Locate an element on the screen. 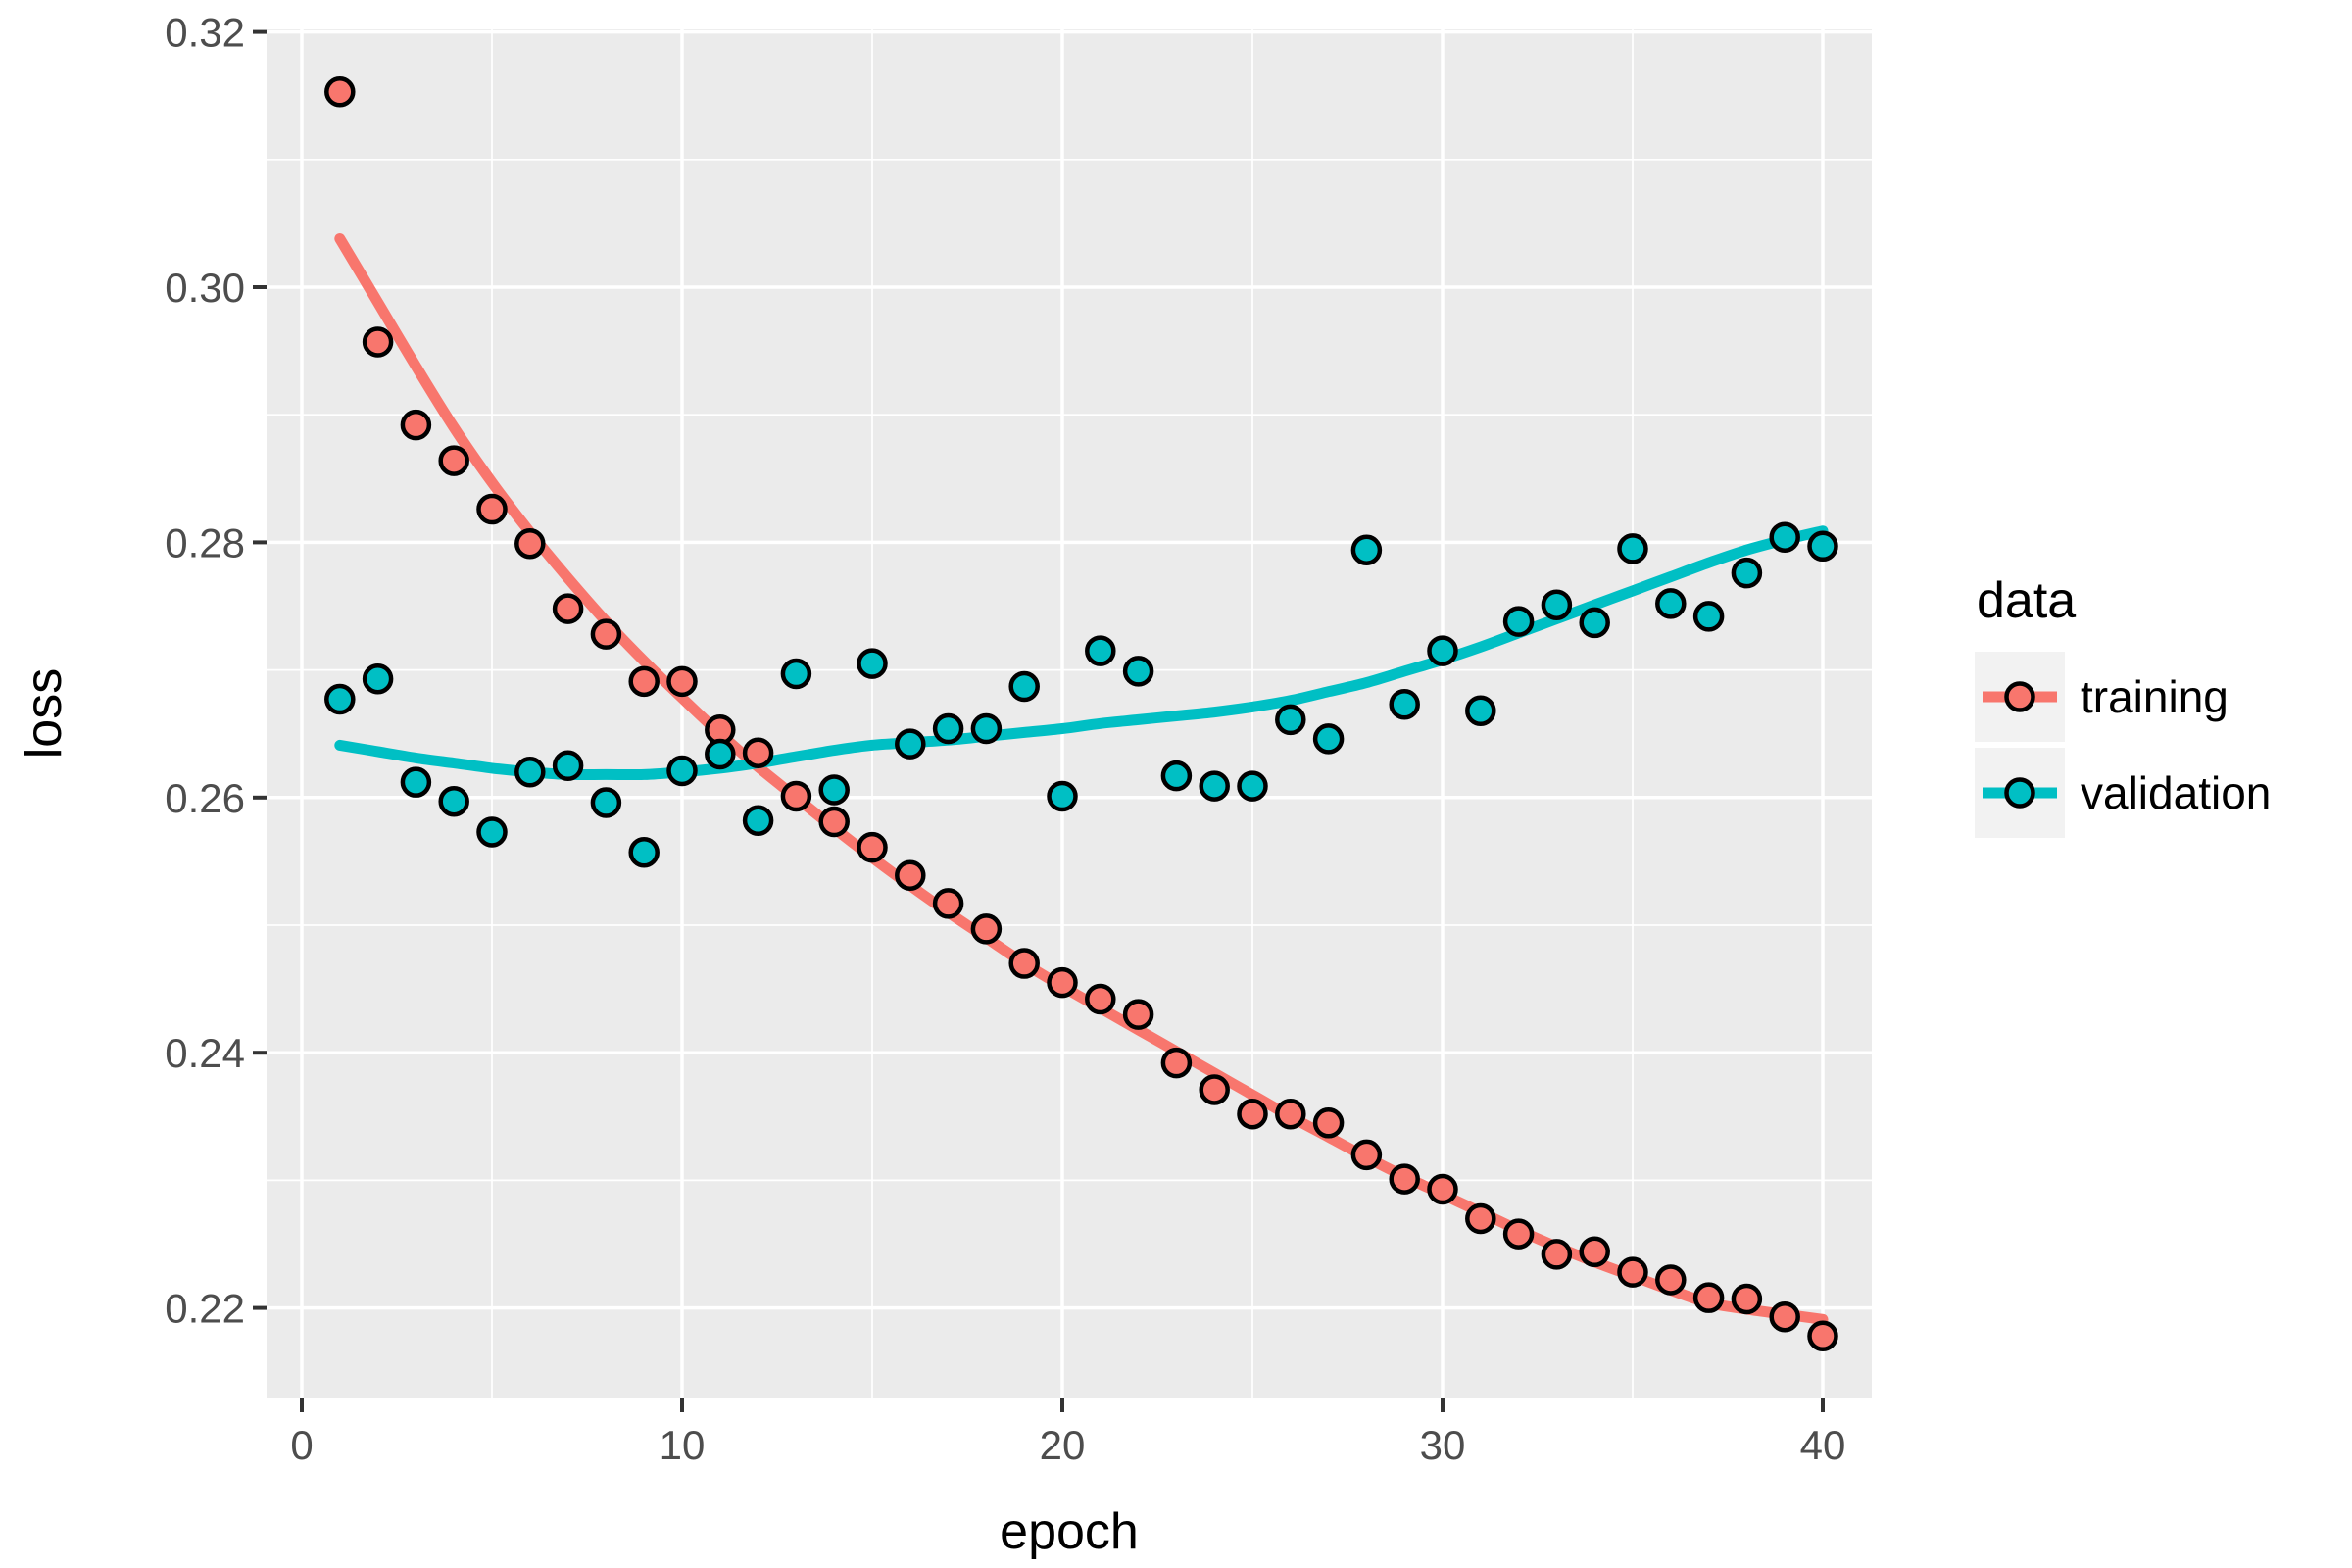  x-tick-label: 10 is located at coordinates (683, 1445).